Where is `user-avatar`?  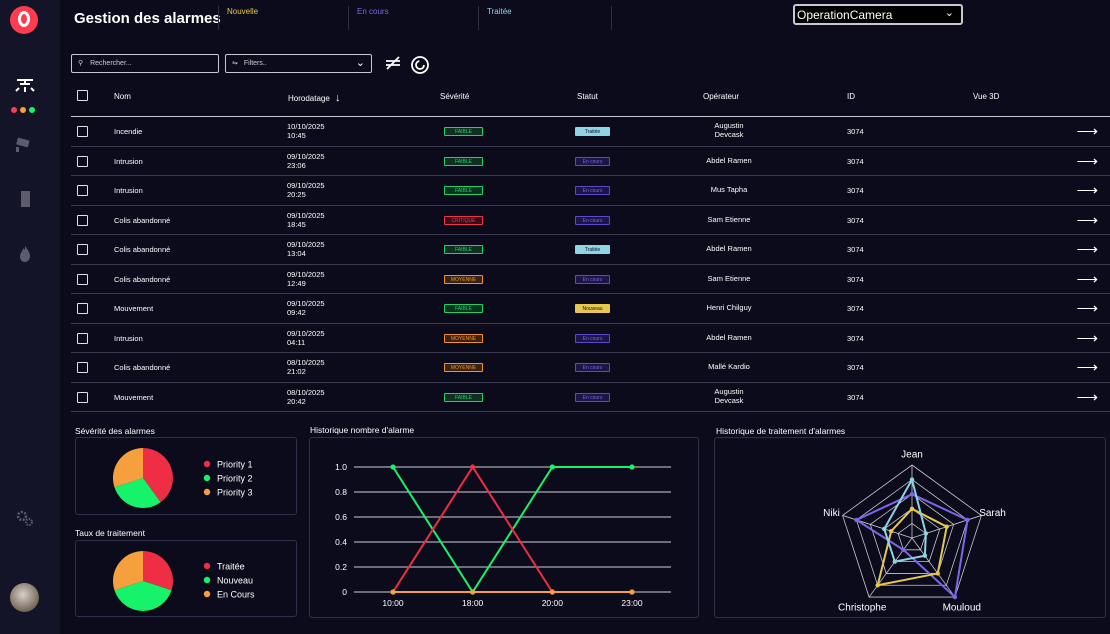 user-avatar is located at coordinates (24, 597).